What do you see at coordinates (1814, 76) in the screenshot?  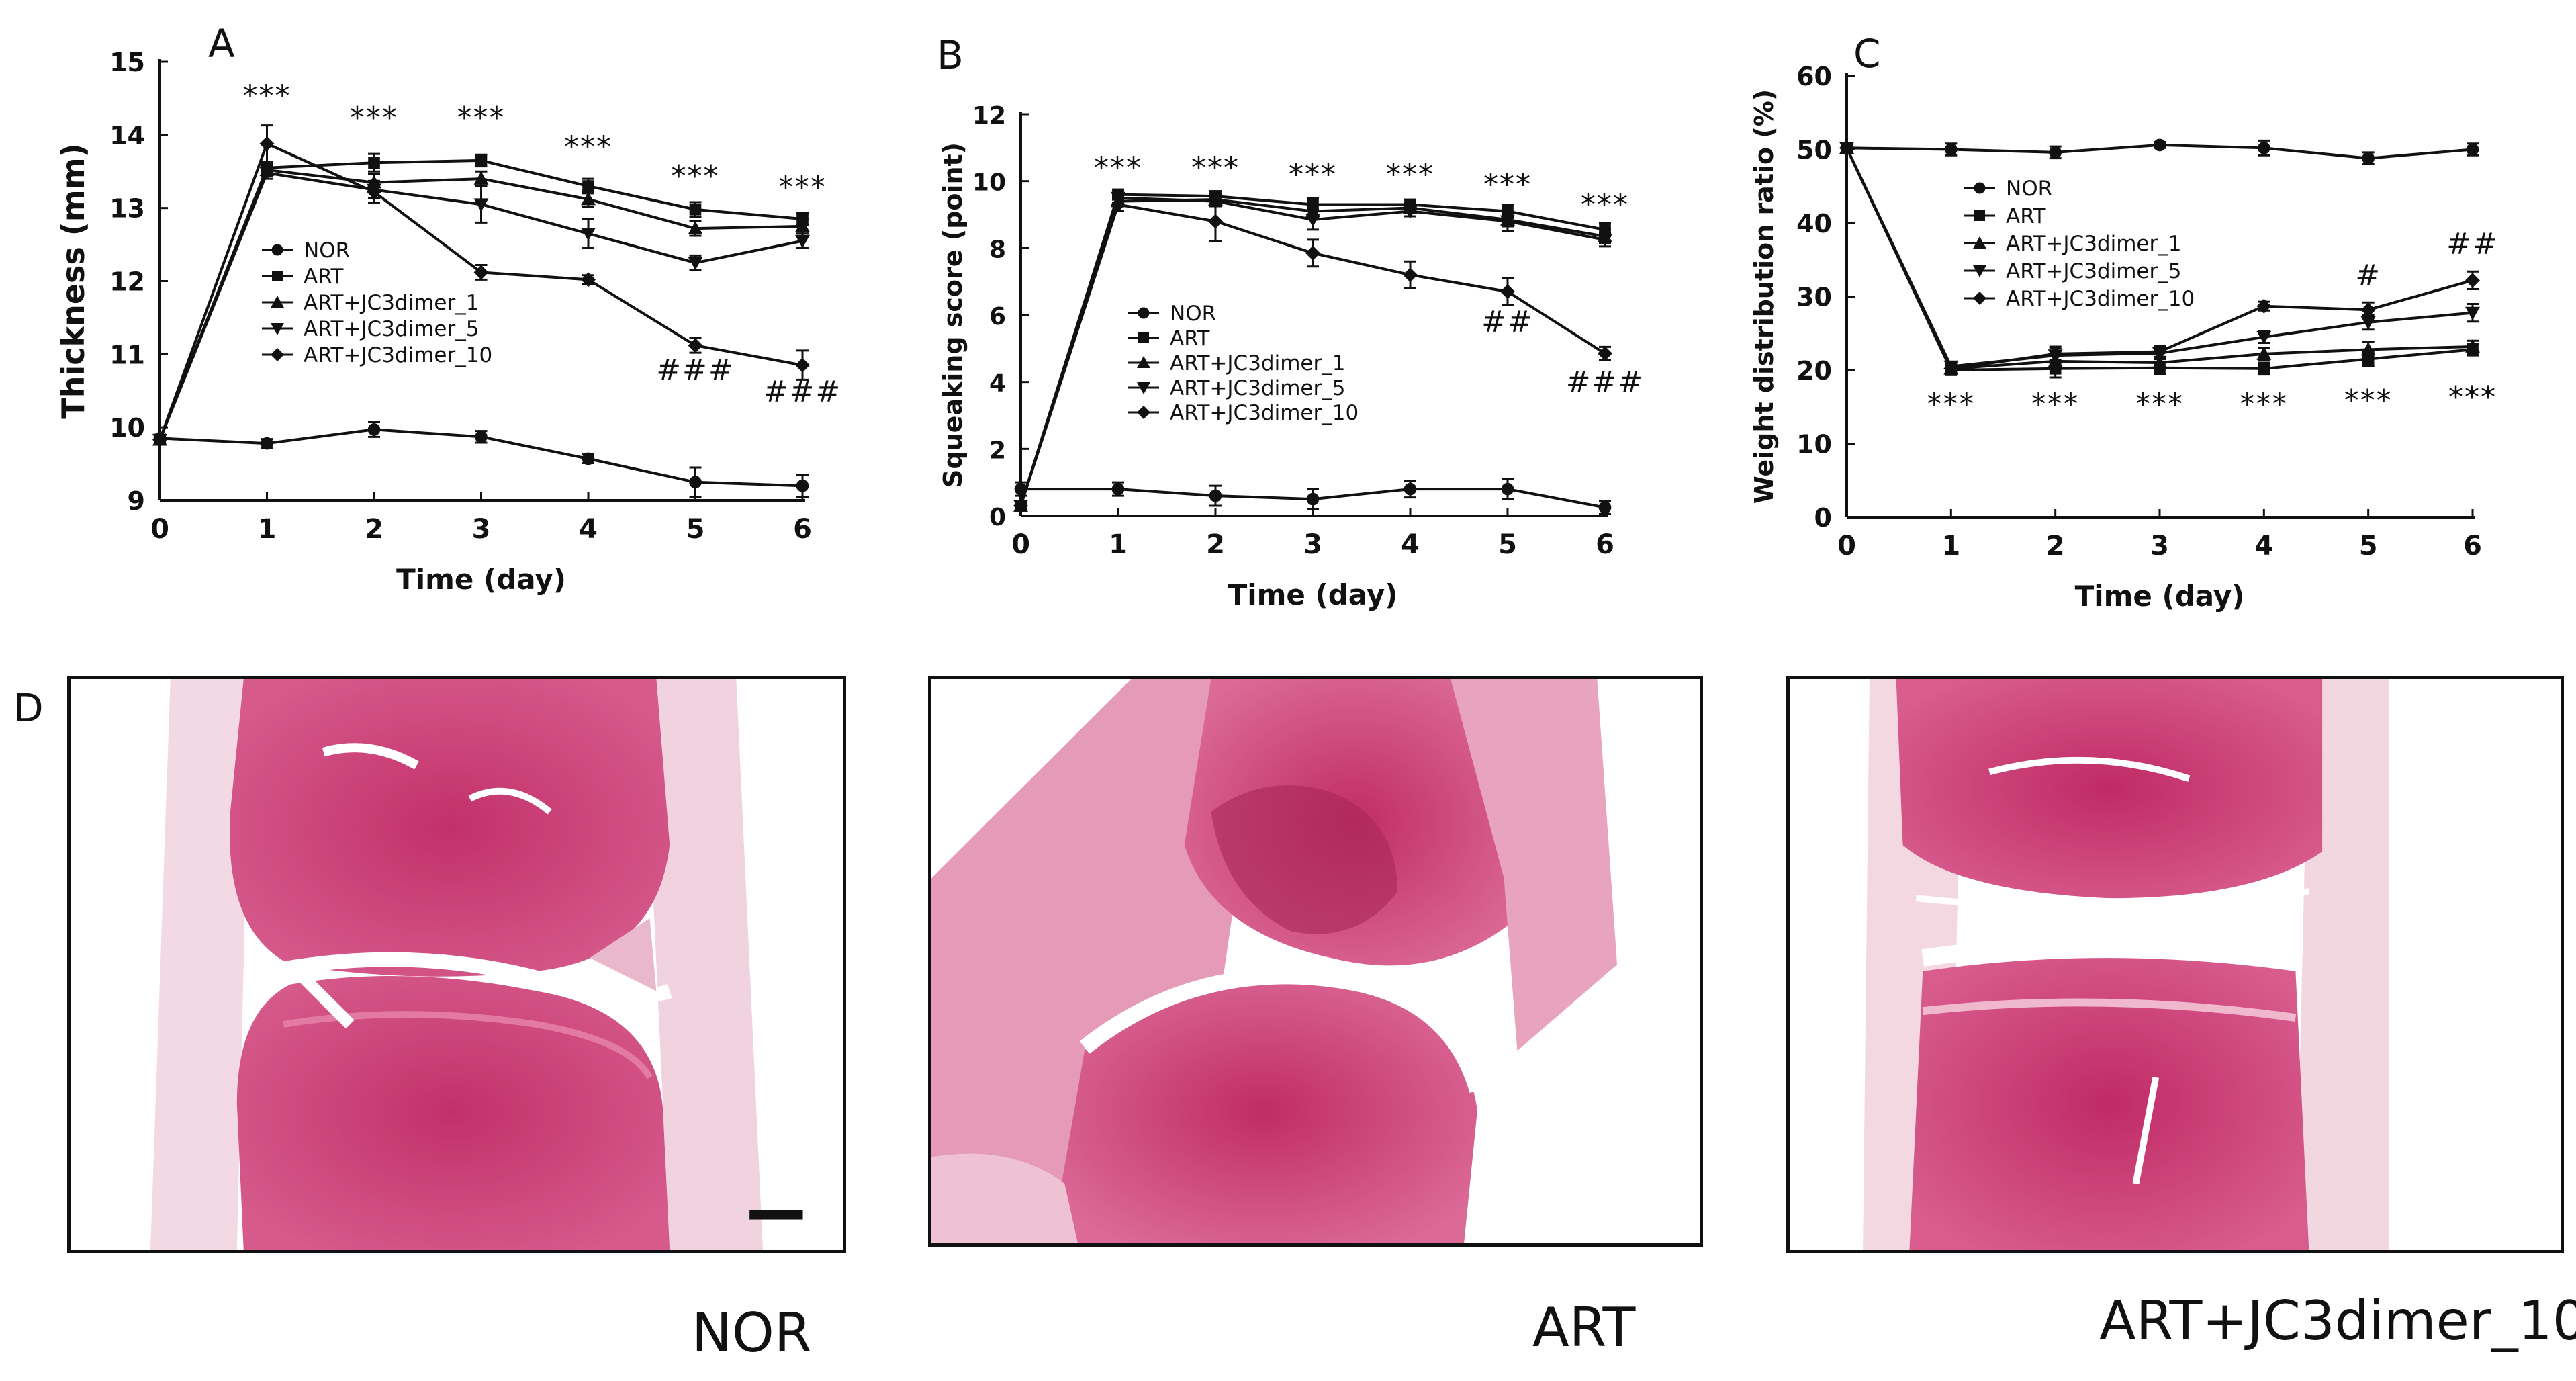 I see `y-tick-label: 60` at bounding box center [1814, 76].